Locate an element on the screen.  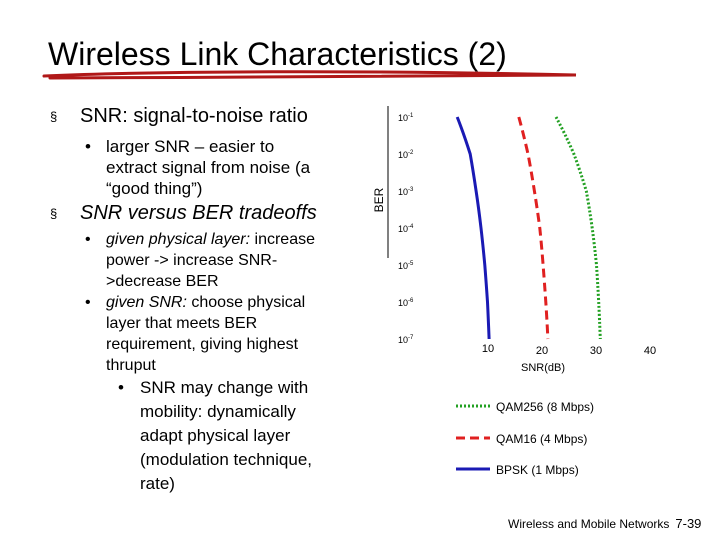
bullet-text: rate) is located at coordinates (157, 483).